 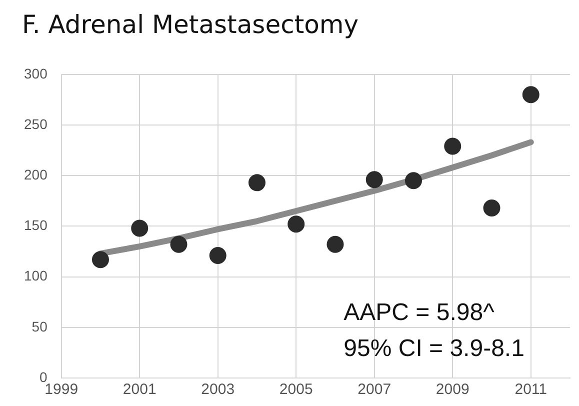 I want to click on y-tick-label: 50, so click(x=40, y=326).